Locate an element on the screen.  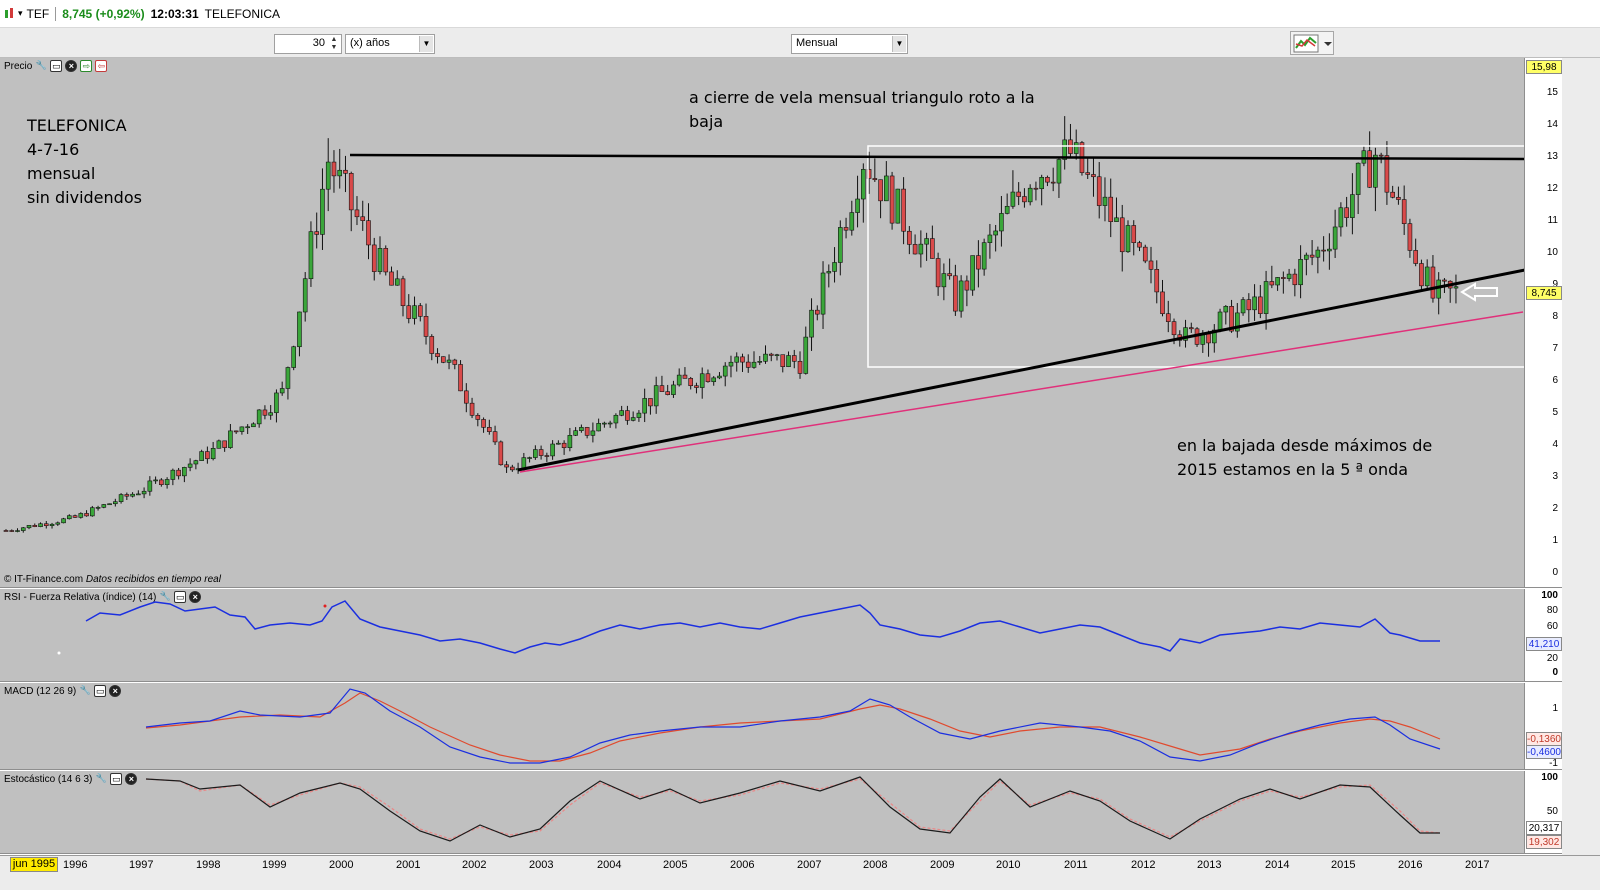
price-panel-title: Precio is located at coordinates (18, 66).